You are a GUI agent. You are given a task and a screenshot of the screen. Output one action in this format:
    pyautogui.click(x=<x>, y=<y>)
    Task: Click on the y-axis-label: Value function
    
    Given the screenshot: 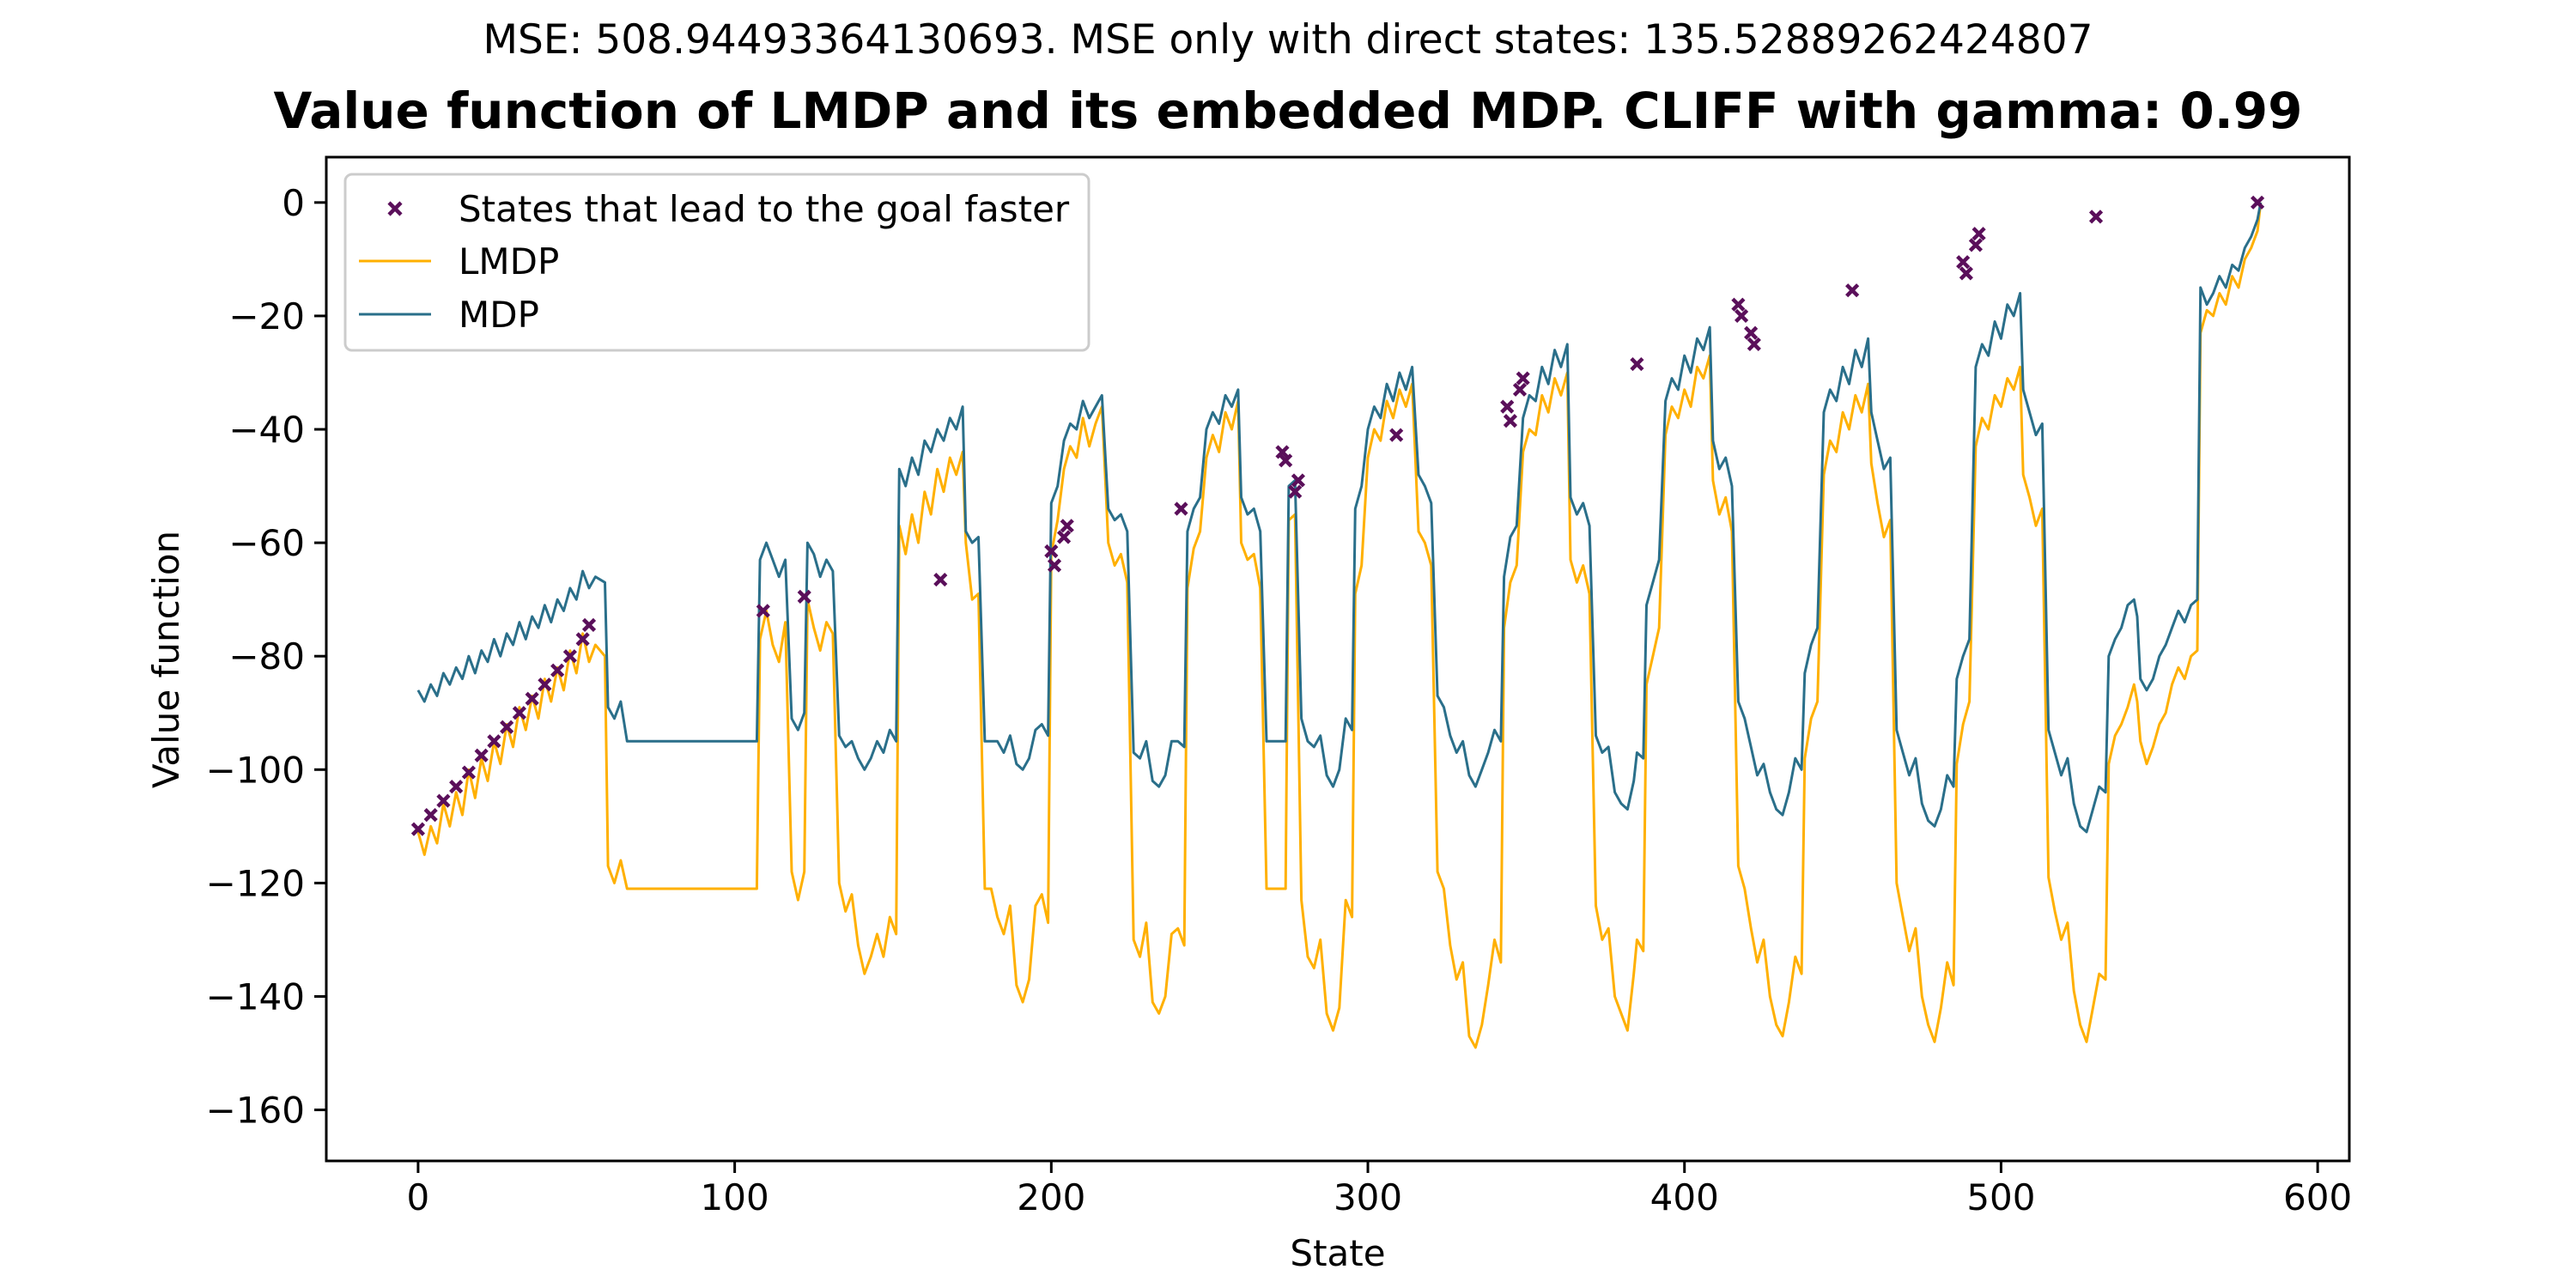 What is the action you would take?
    pyautogui.click(x=166, y=660)
    